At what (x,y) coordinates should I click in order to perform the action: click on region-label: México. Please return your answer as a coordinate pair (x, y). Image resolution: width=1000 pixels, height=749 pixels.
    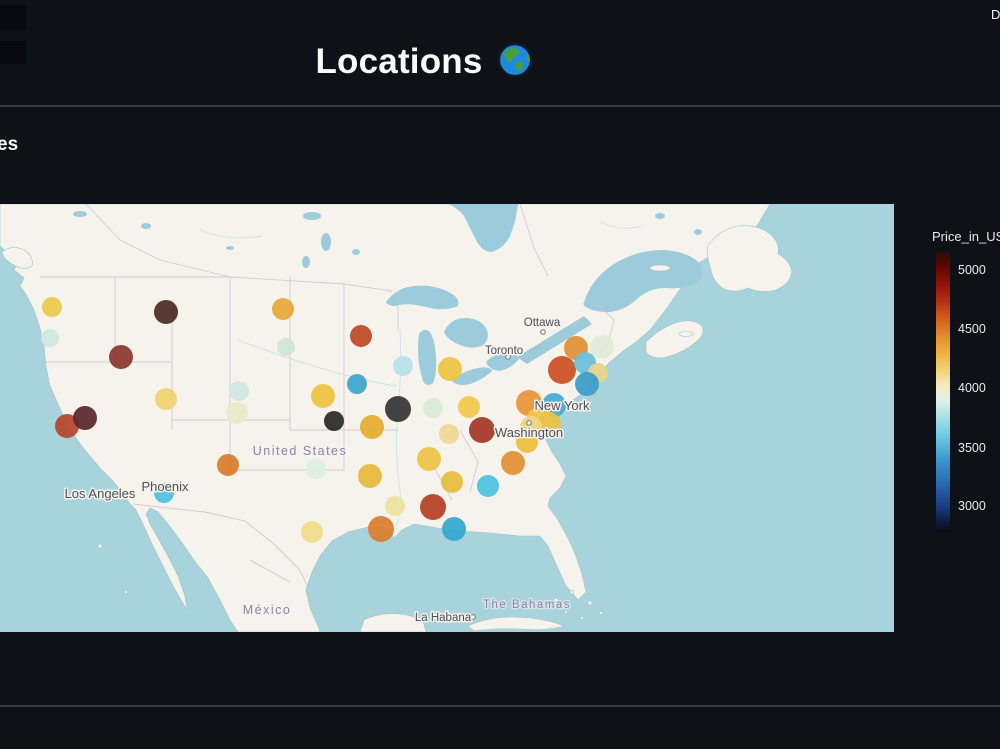
    Looking at the image, I should click on (267, 610).